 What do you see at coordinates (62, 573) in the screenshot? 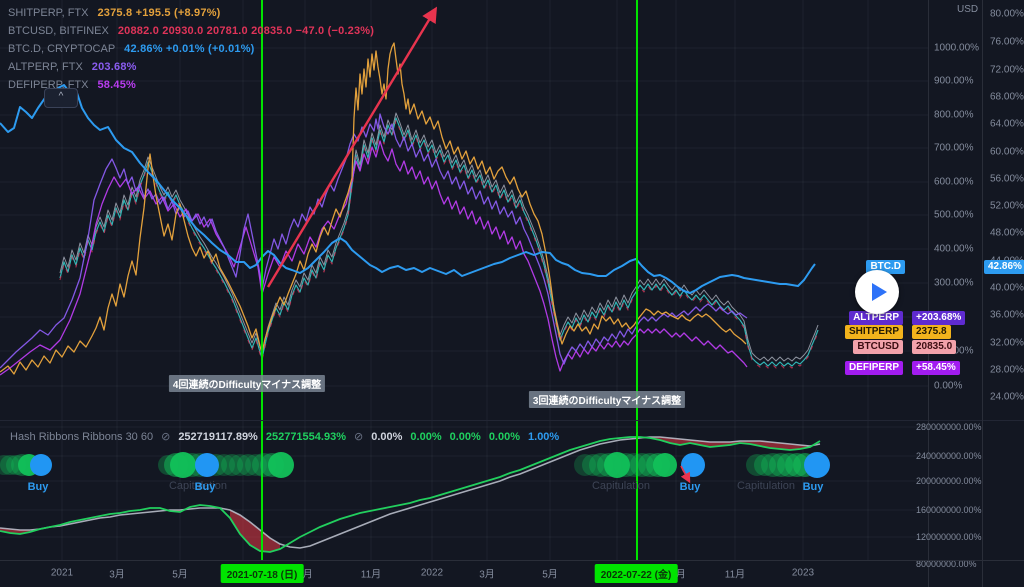
I see `time-axis-label: 2021` at bounding box center [62, 573].